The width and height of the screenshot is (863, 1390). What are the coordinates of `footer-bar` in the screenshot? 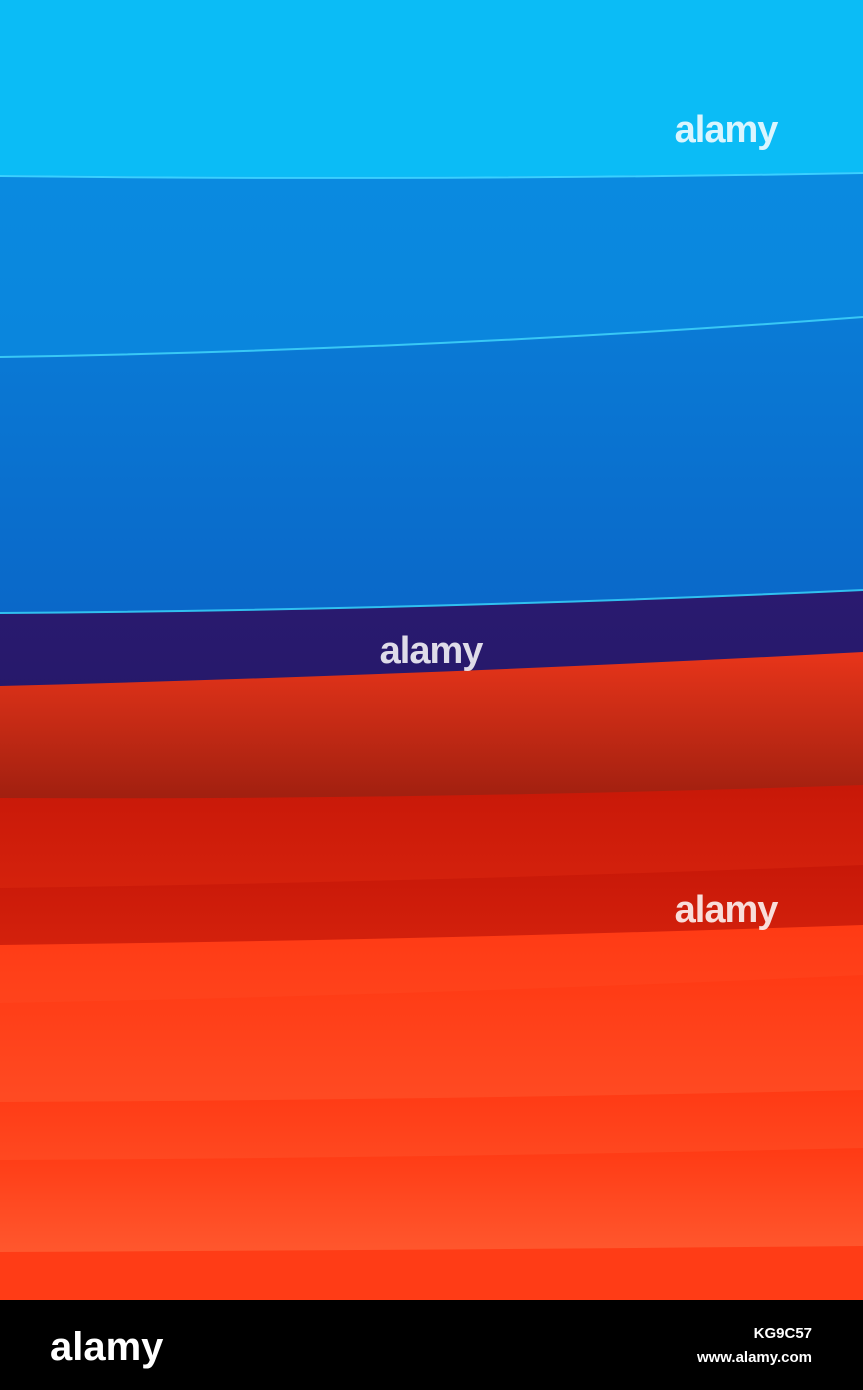 It's located at (431, 1345).